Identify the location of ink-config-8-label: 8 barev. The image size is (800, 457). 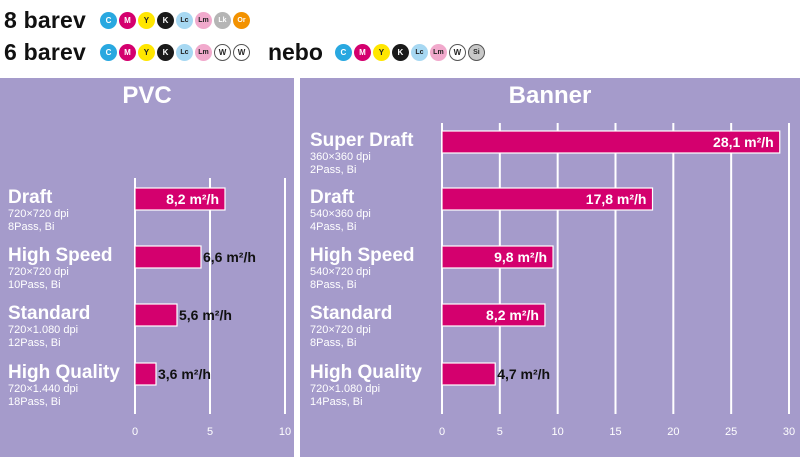
(45, 19).